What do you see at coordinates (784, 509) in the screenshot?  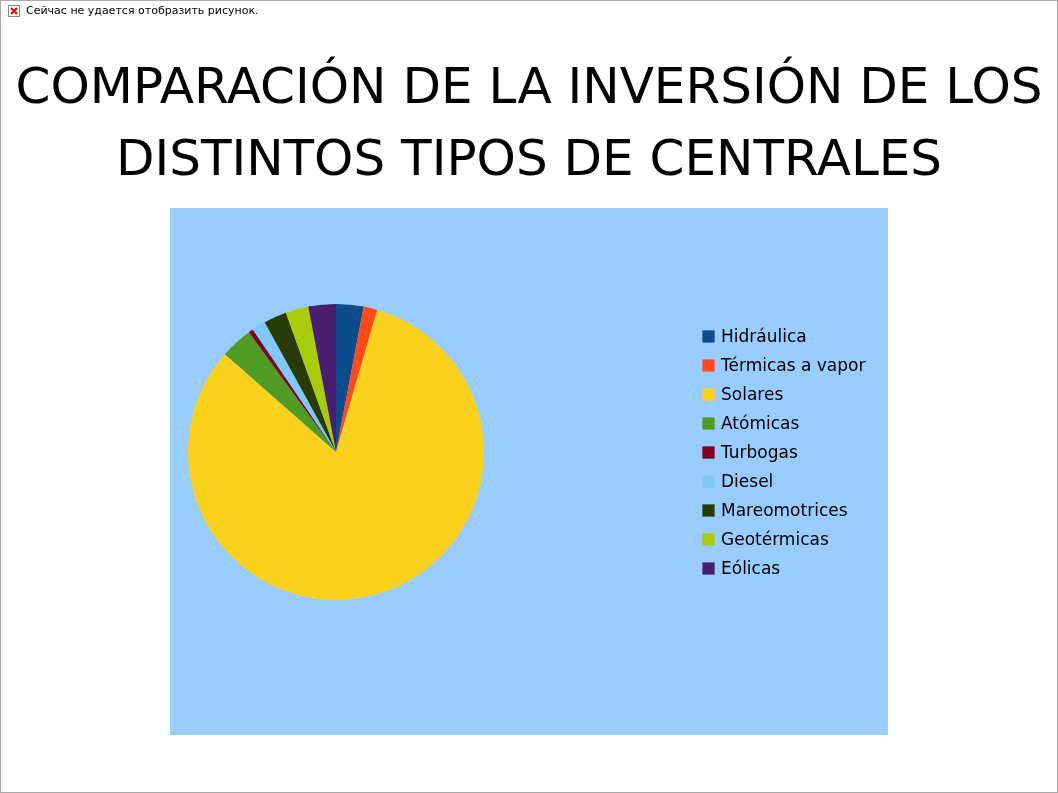 I see `legend-label: Mareomotrices` at bounding box center [784, 509].